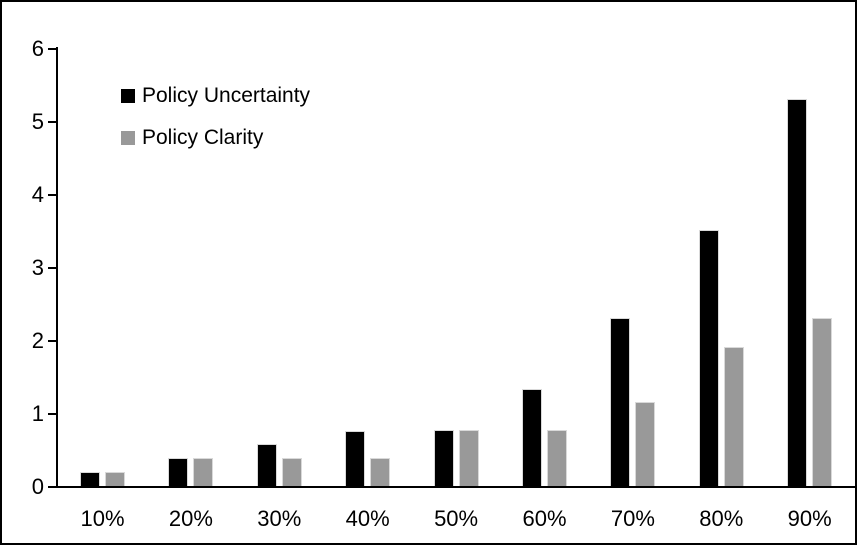  Describe the element at coordinates (203, 472) in the screenshot. I see `bar-policy-clarity-20%` at that location.